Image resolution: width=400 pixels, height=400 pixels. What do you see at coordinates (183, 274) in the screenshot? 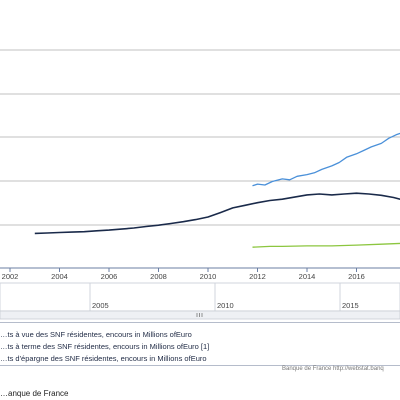
I see `x-axis-ticks: 2002 2004 2006 2008 2010 2012 2014 2016` at bounding box center [183, 274].